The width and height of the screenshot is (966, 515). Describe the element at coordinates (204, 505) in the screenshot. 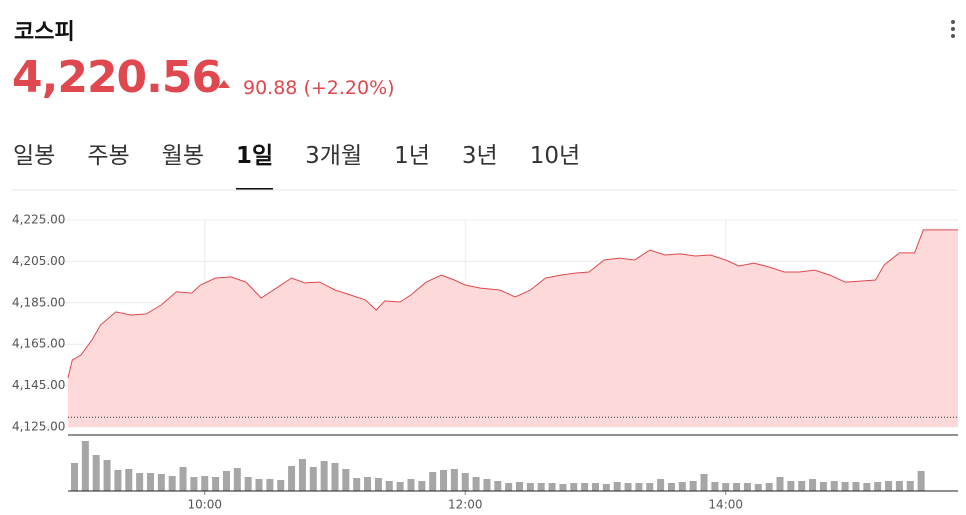

I see `x-tick-label: 10:00` at that location.